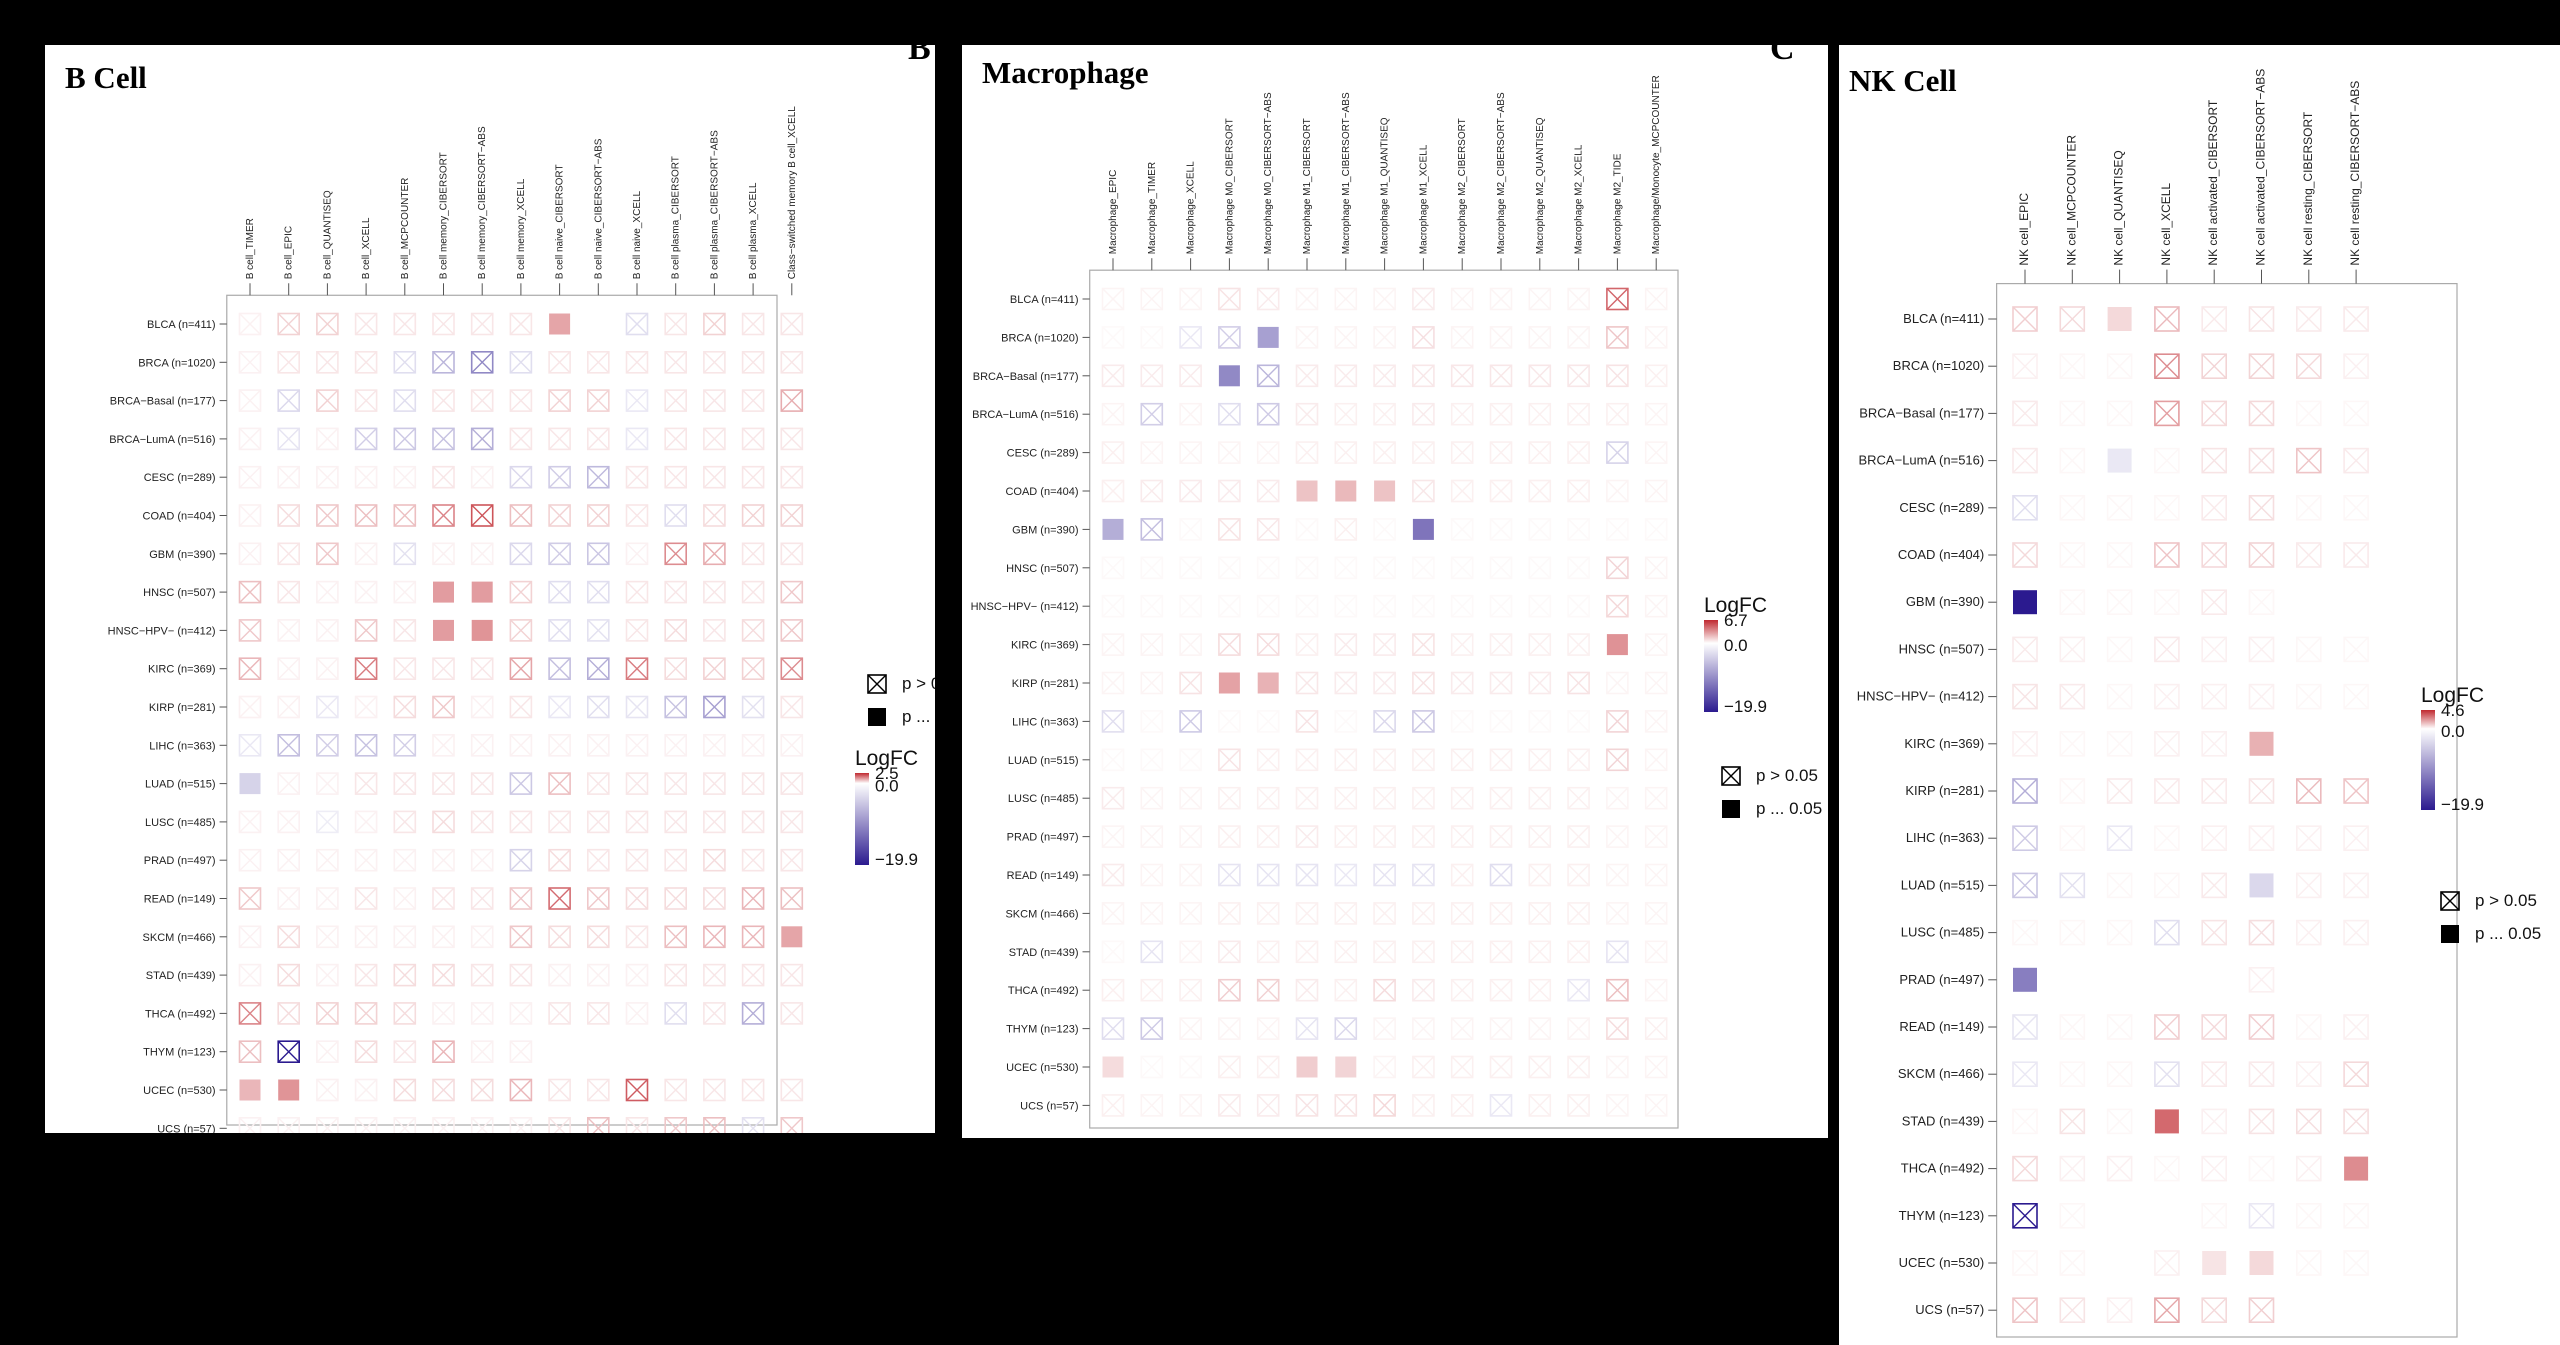 This screenshot has height=1345, width=2560. I want to click on row-label: KIRC (n=369), so click(182, 670).